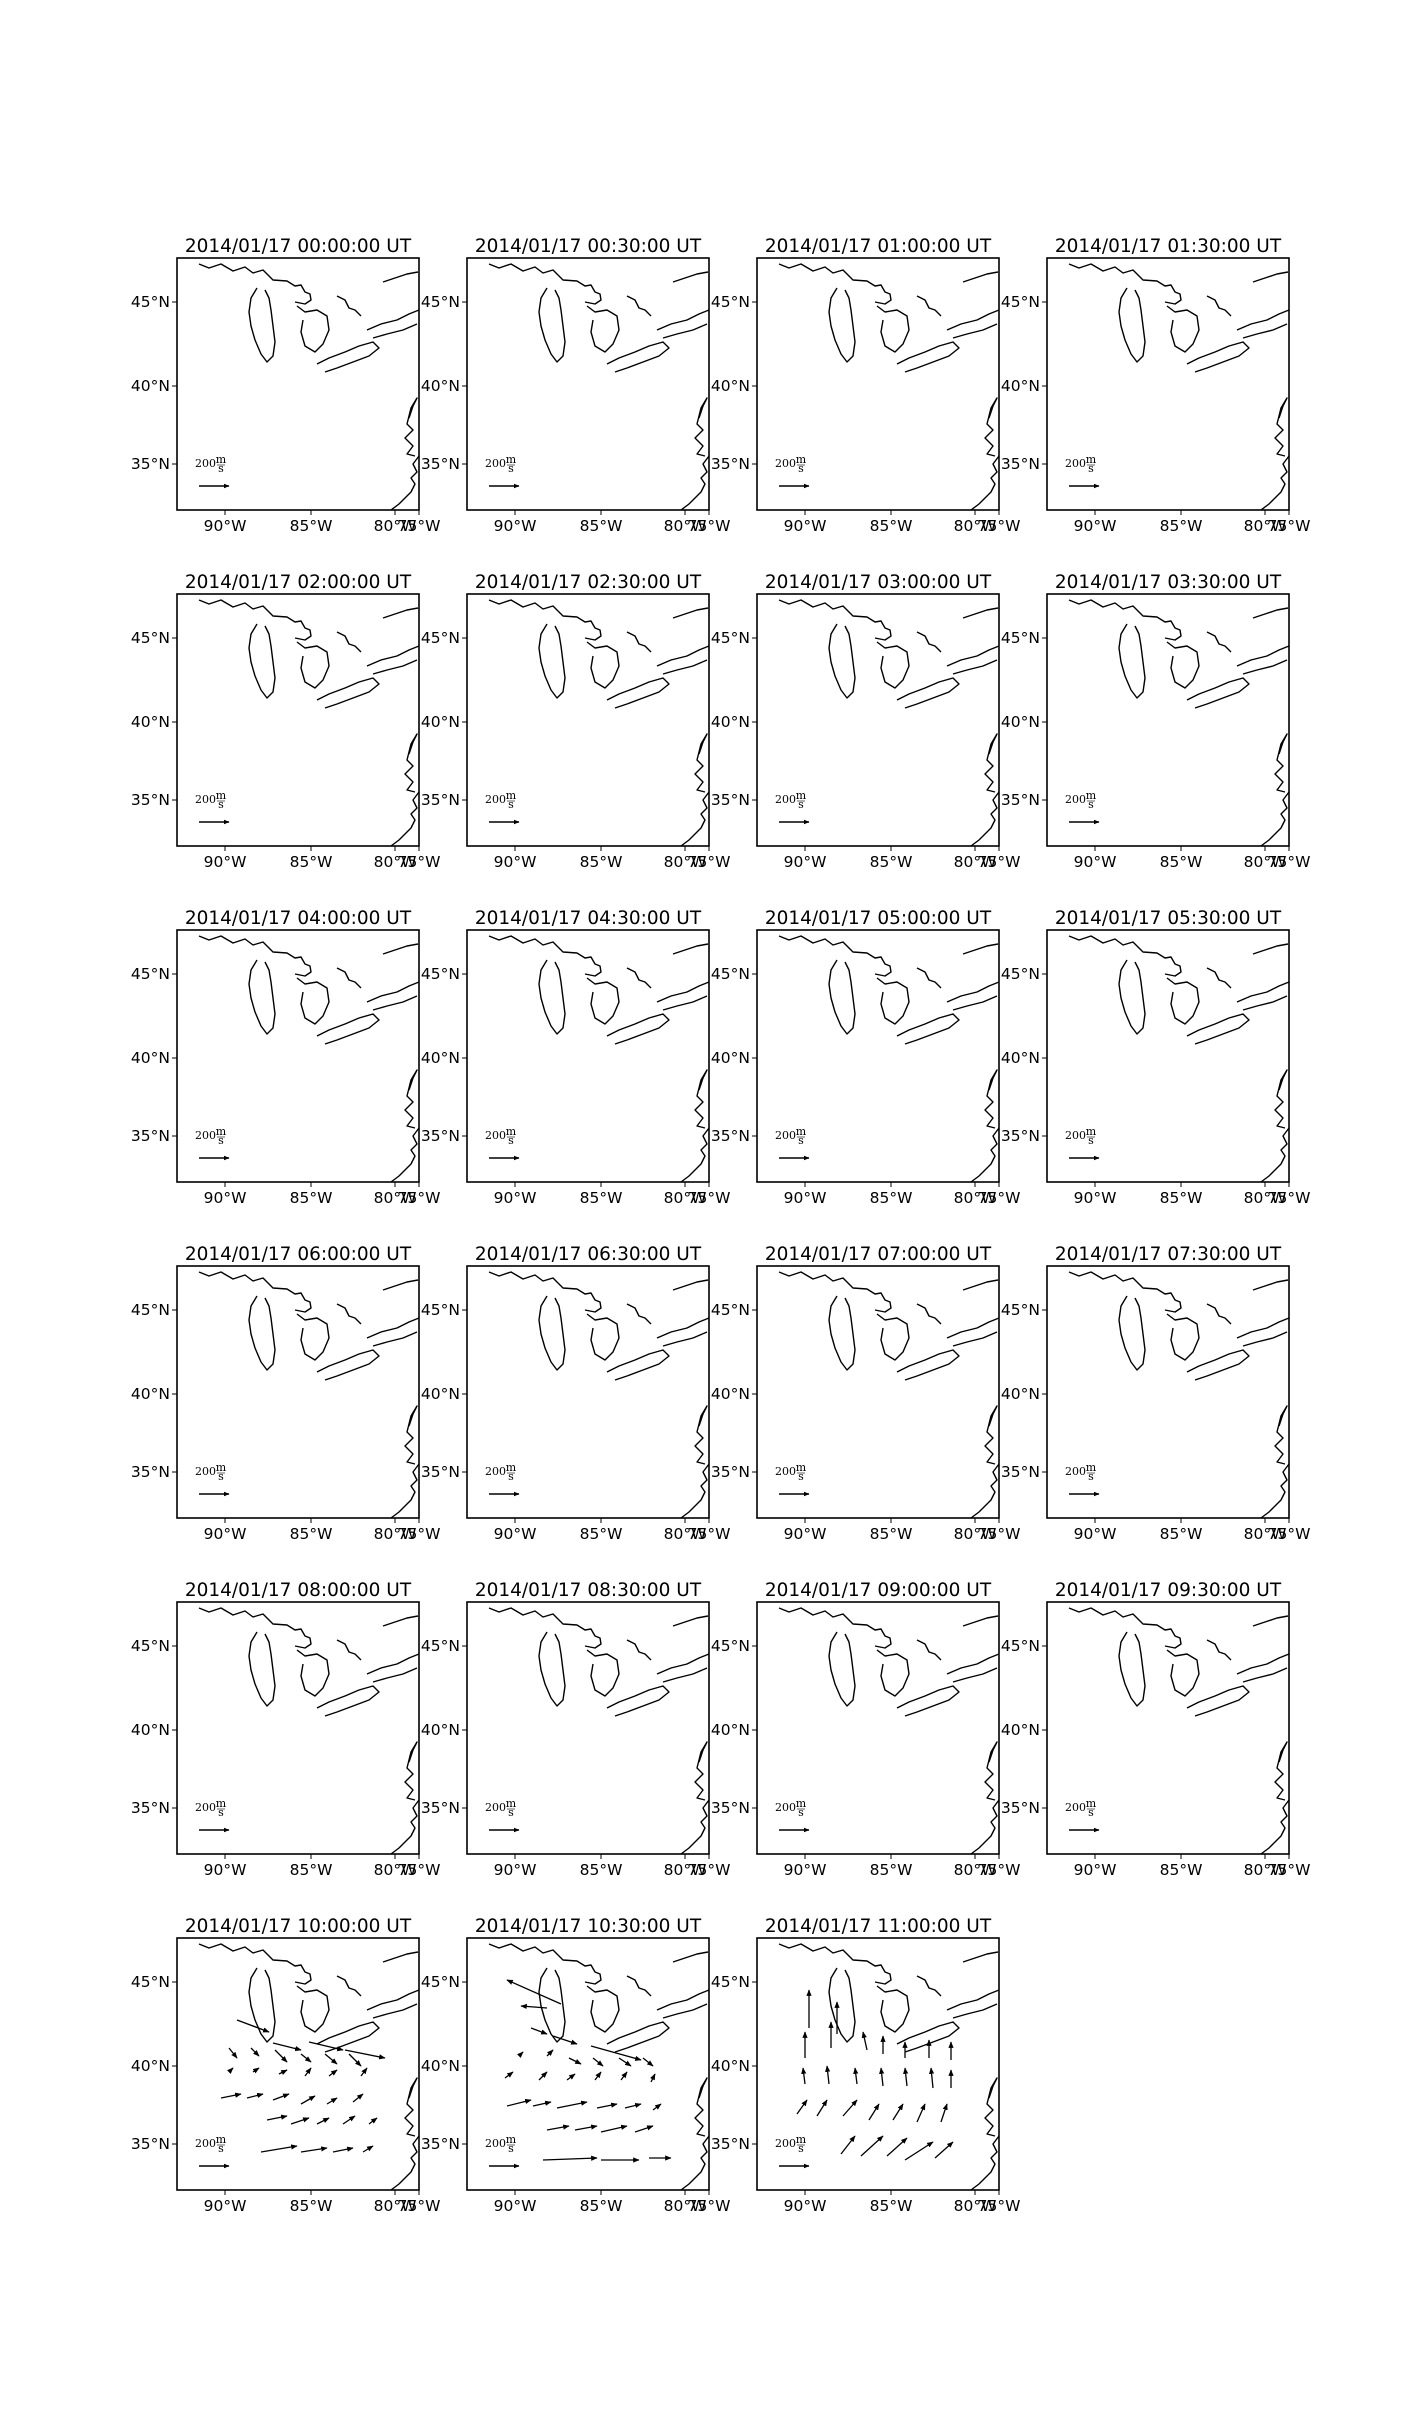 This screenshot has height=2410, width=1410. I want to click on panel-title: 2014/01/17 10:30:00 UT, so click(588, 1926).